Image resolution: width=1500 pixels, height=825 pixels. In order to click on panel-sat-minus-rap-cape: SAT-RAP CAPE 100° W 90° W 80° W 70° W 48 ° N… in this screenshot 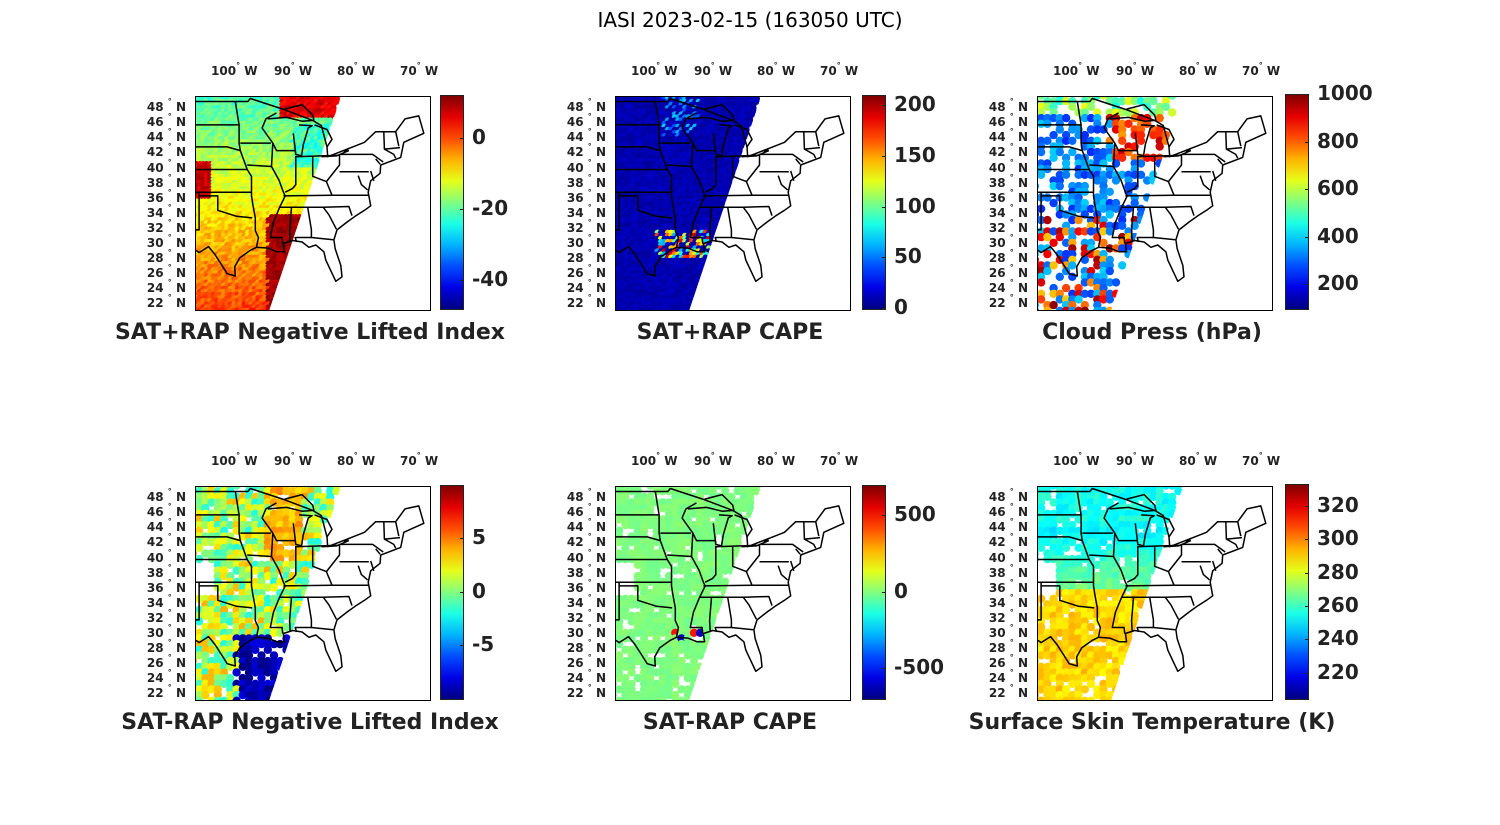, I will do `click(785, 600)`.